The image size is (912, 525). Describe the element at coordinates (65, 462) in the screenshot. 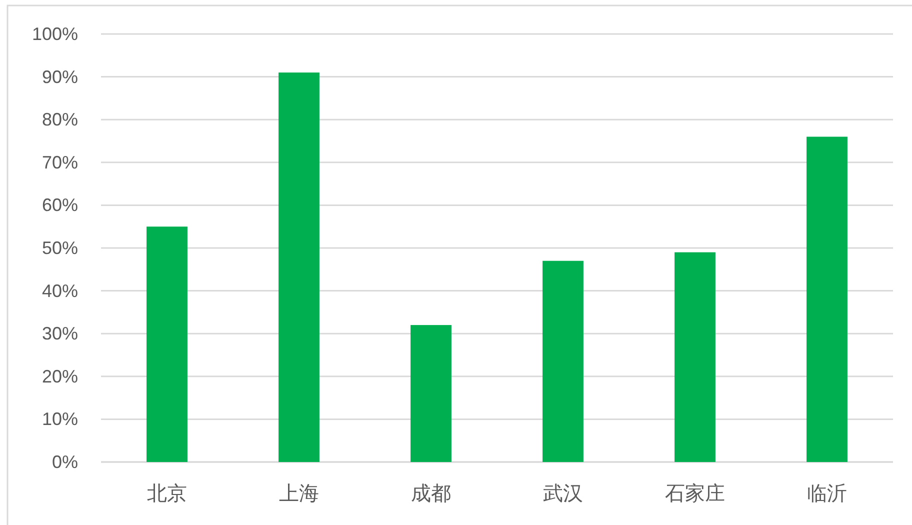

I see `y-tick-label: 0%` at that location.